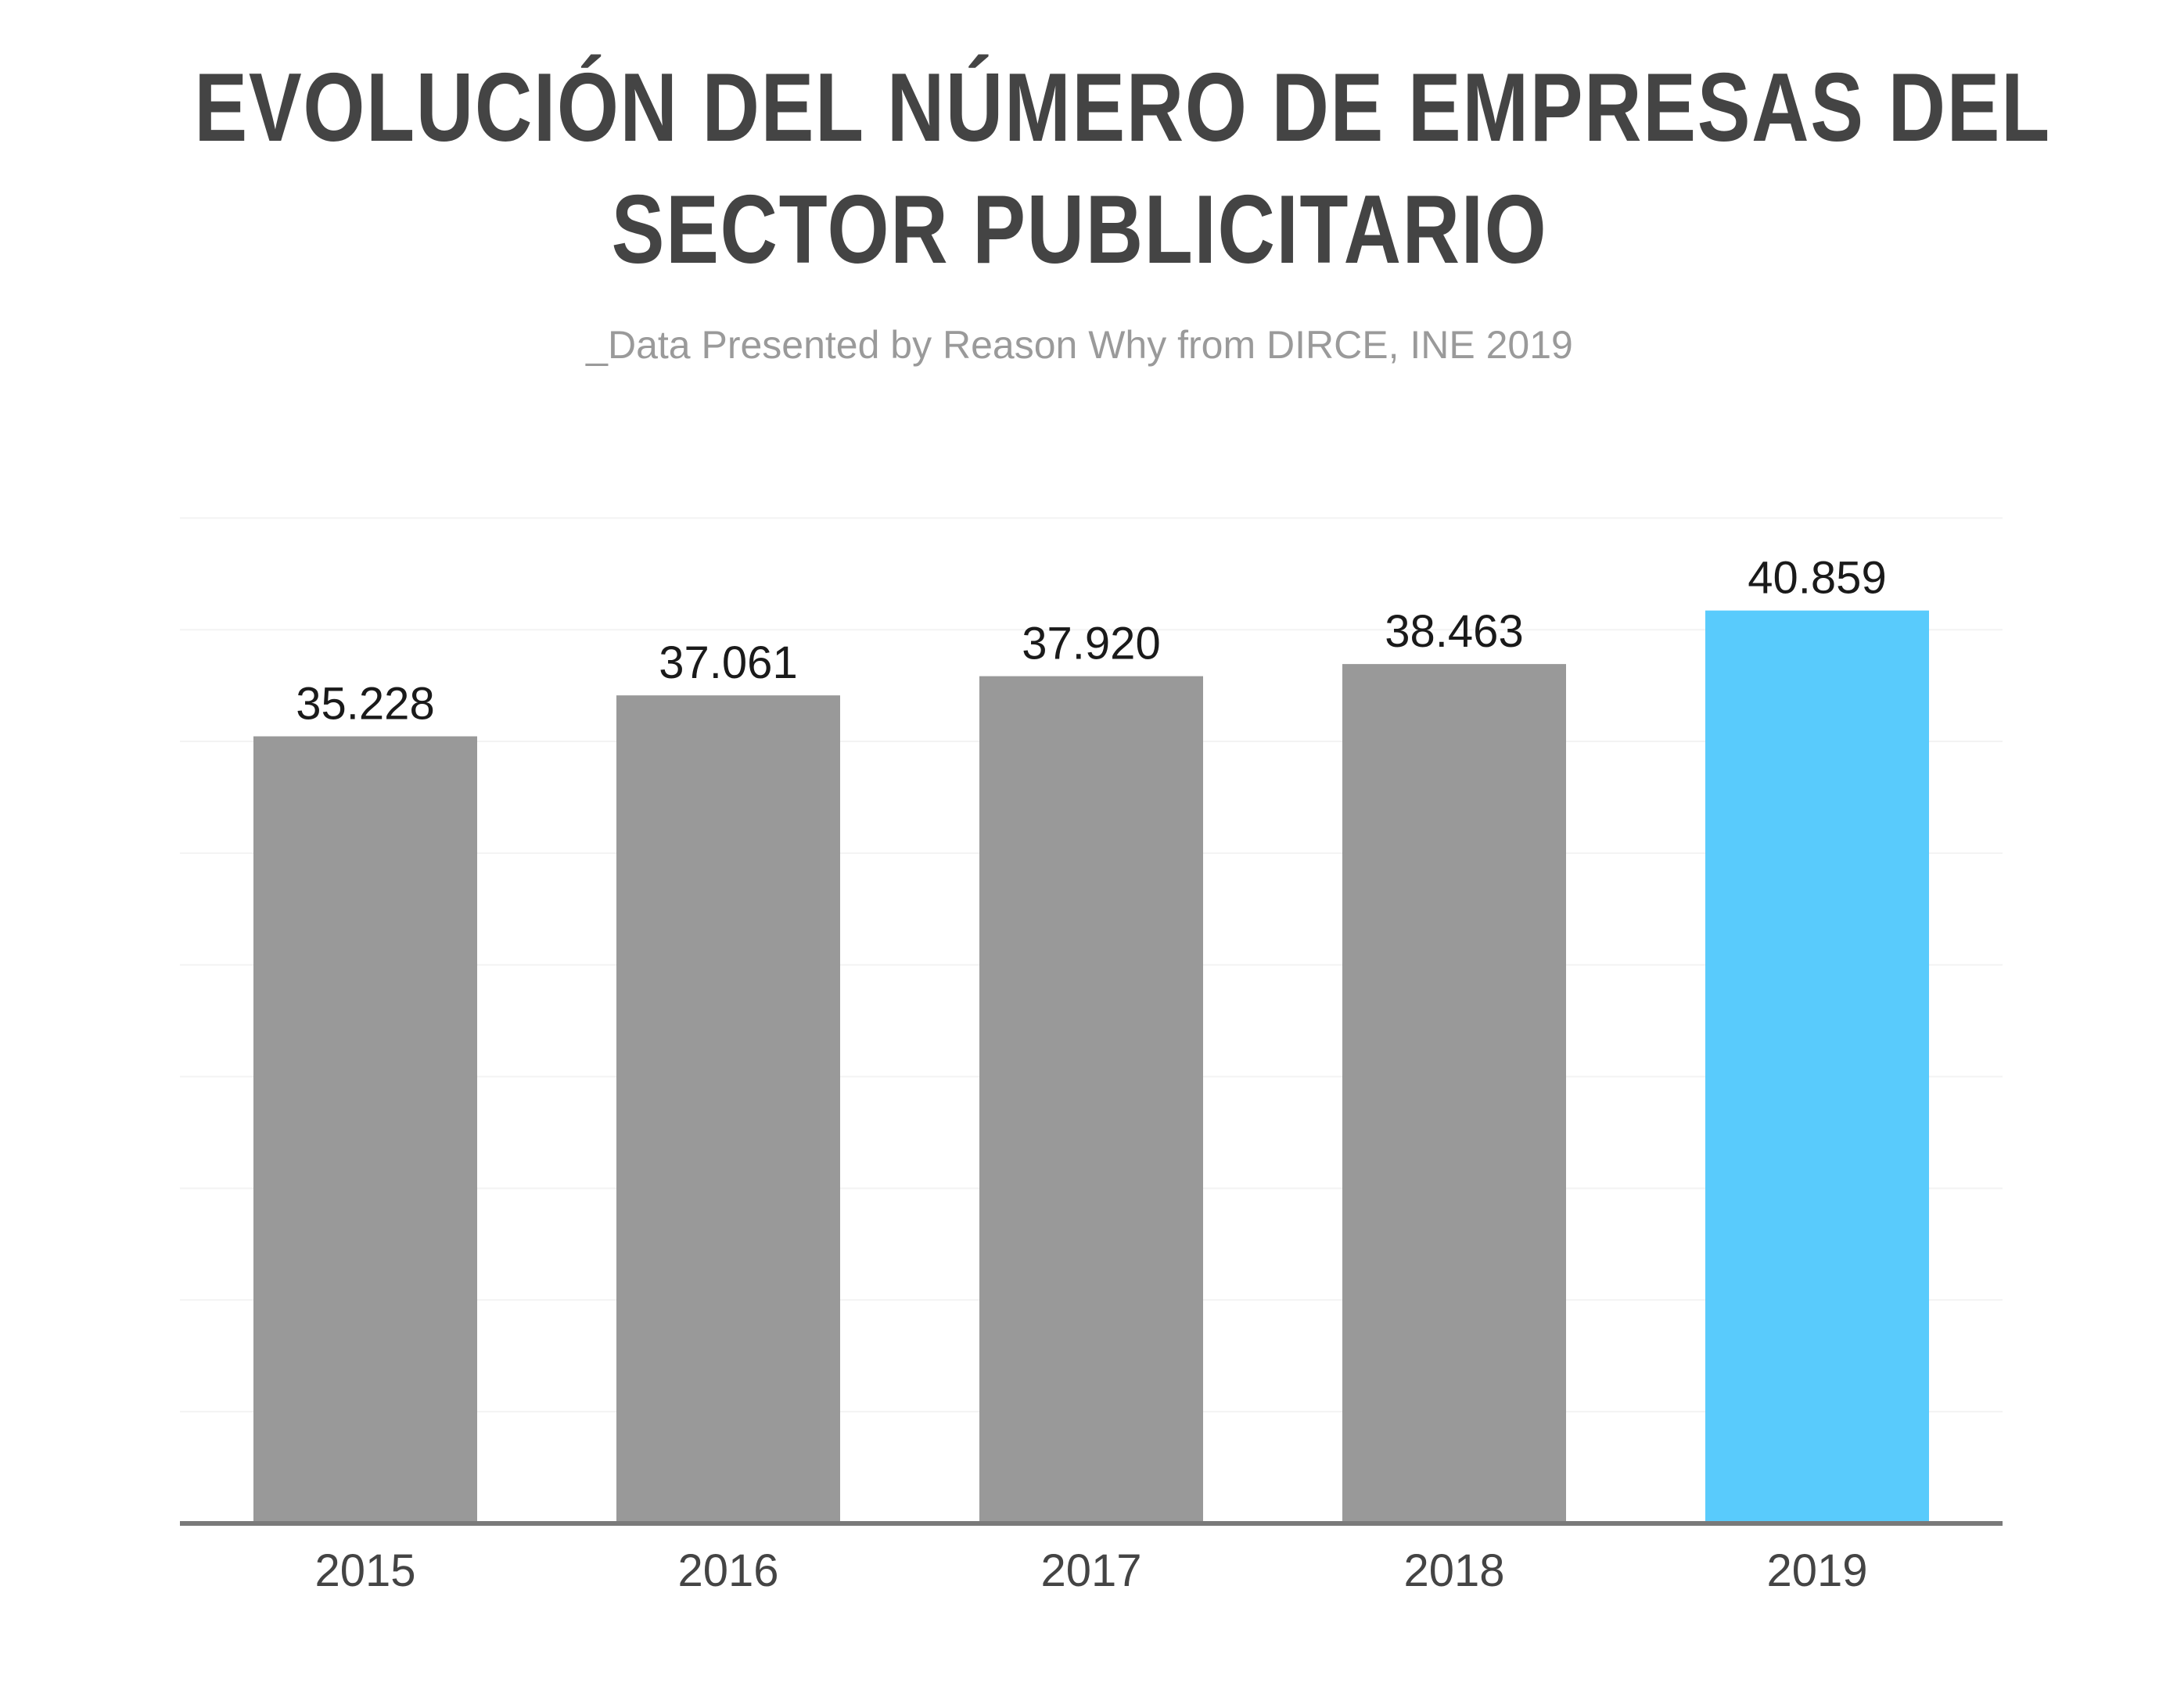  What do you see at coordinates (728, 1109) in the screenshot?
I see `bar-2016` at bounding box center [728, 1109].